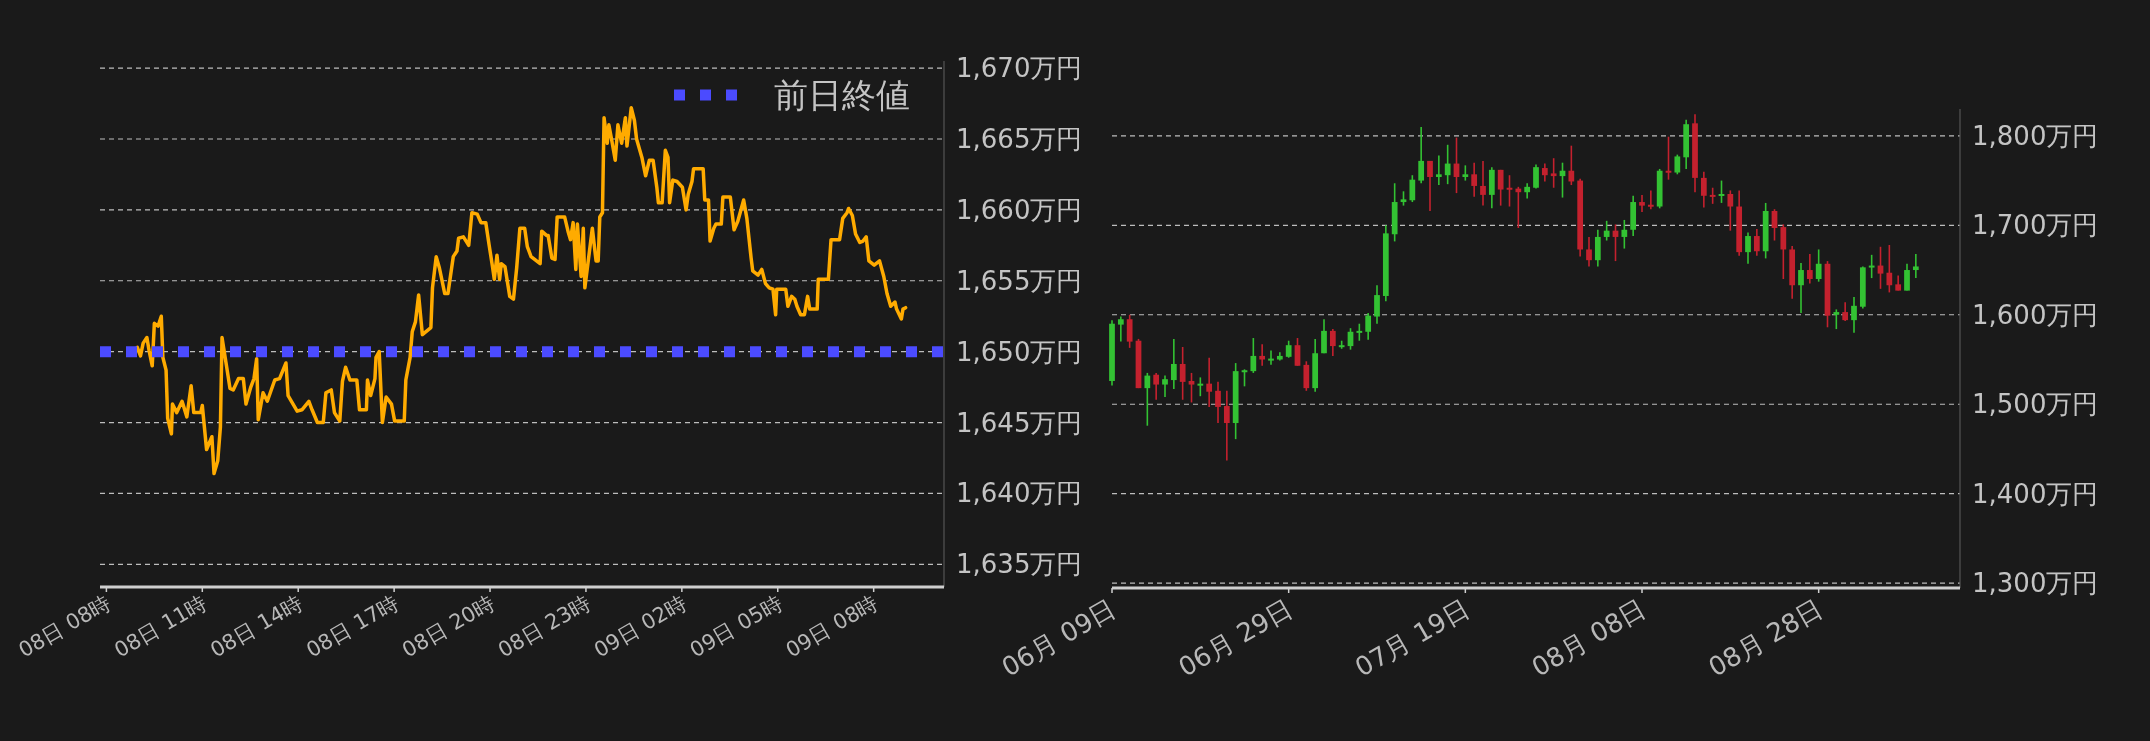 The image size is (2150, 741). Describe the element at coordinates (1019, 564) in the screenshot. I see `y-tick-label: 1,635万円` at that location.